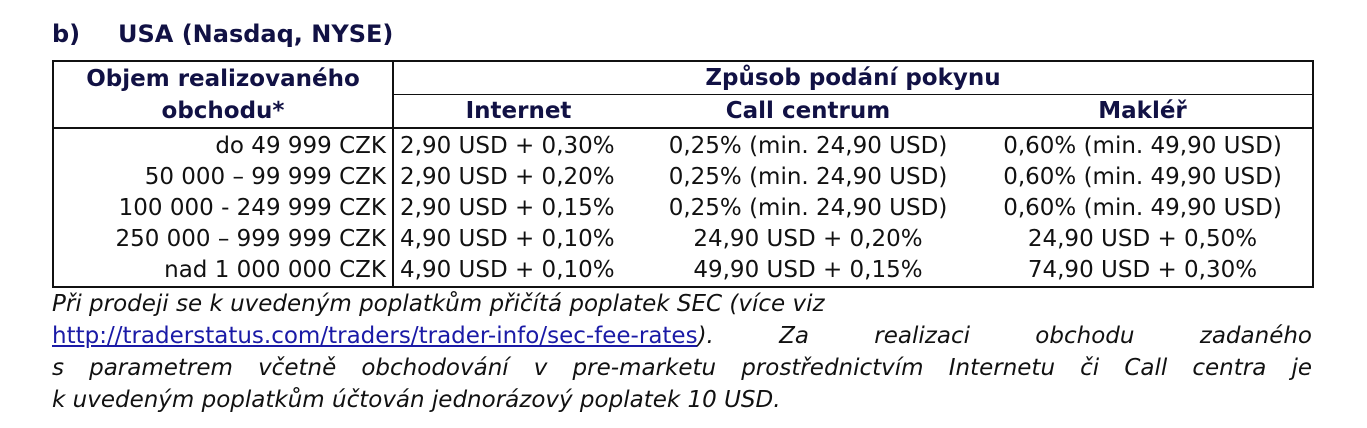 The width and height of the screenshot is (1367, 428). I want to click on section-number: b), so click(66, 34).